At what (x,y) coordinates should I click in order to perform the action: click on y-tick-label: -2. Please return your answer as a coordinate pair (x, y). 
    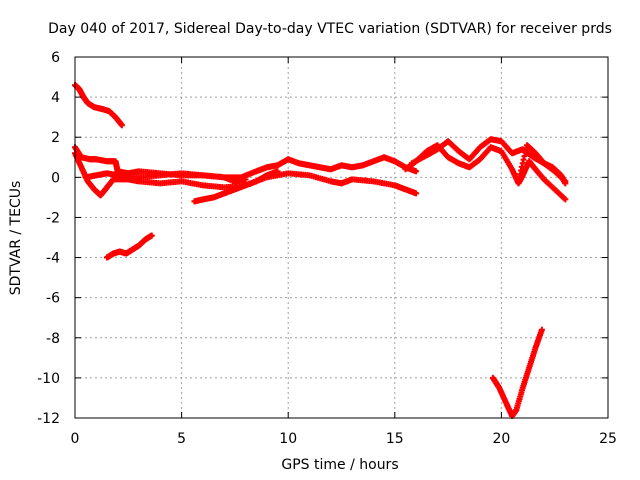
    Looking at the image, I should click on (53, 218).